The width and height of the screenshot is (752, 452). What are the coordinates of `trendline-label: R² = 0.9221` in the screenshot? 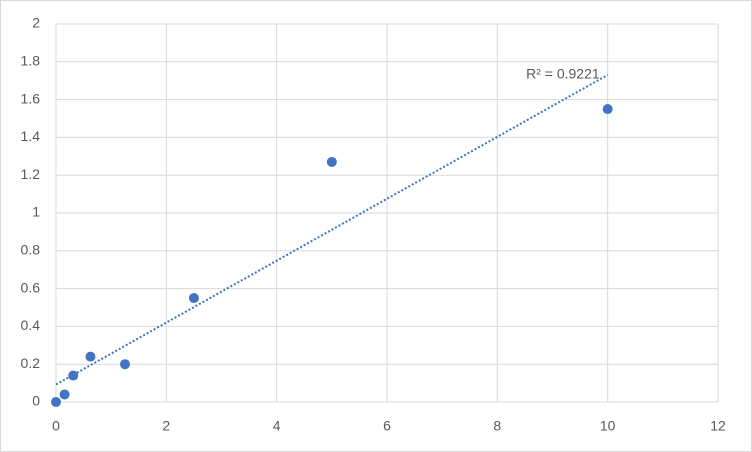 It's located at (563, 74).